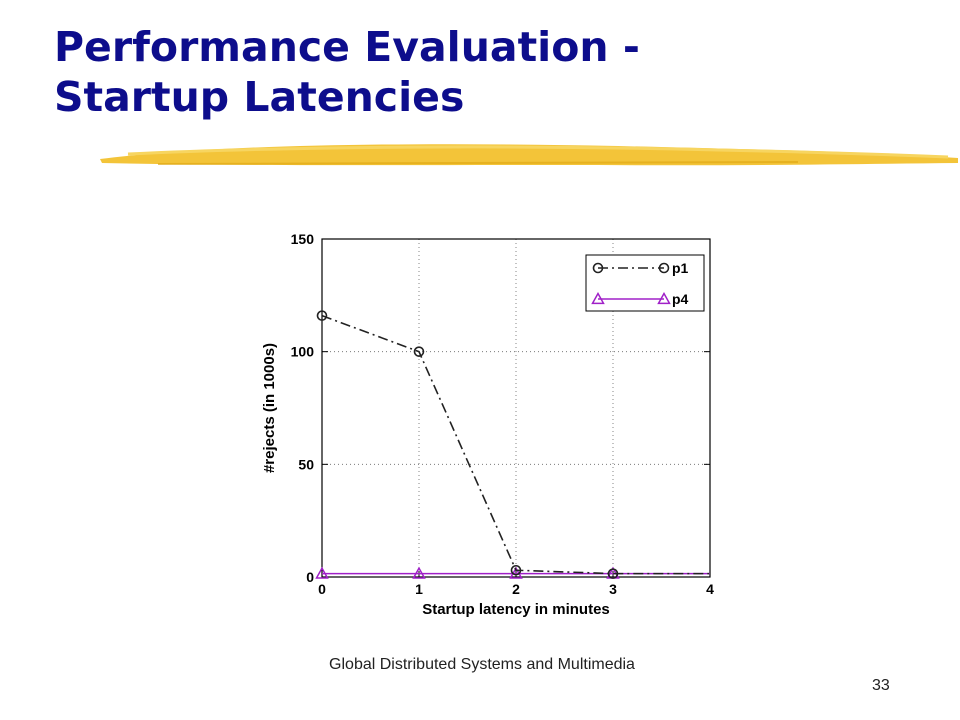 The width and height of the screenshot is (960, 720). I want to click on y-tick-label: 100, so click(303, 352).